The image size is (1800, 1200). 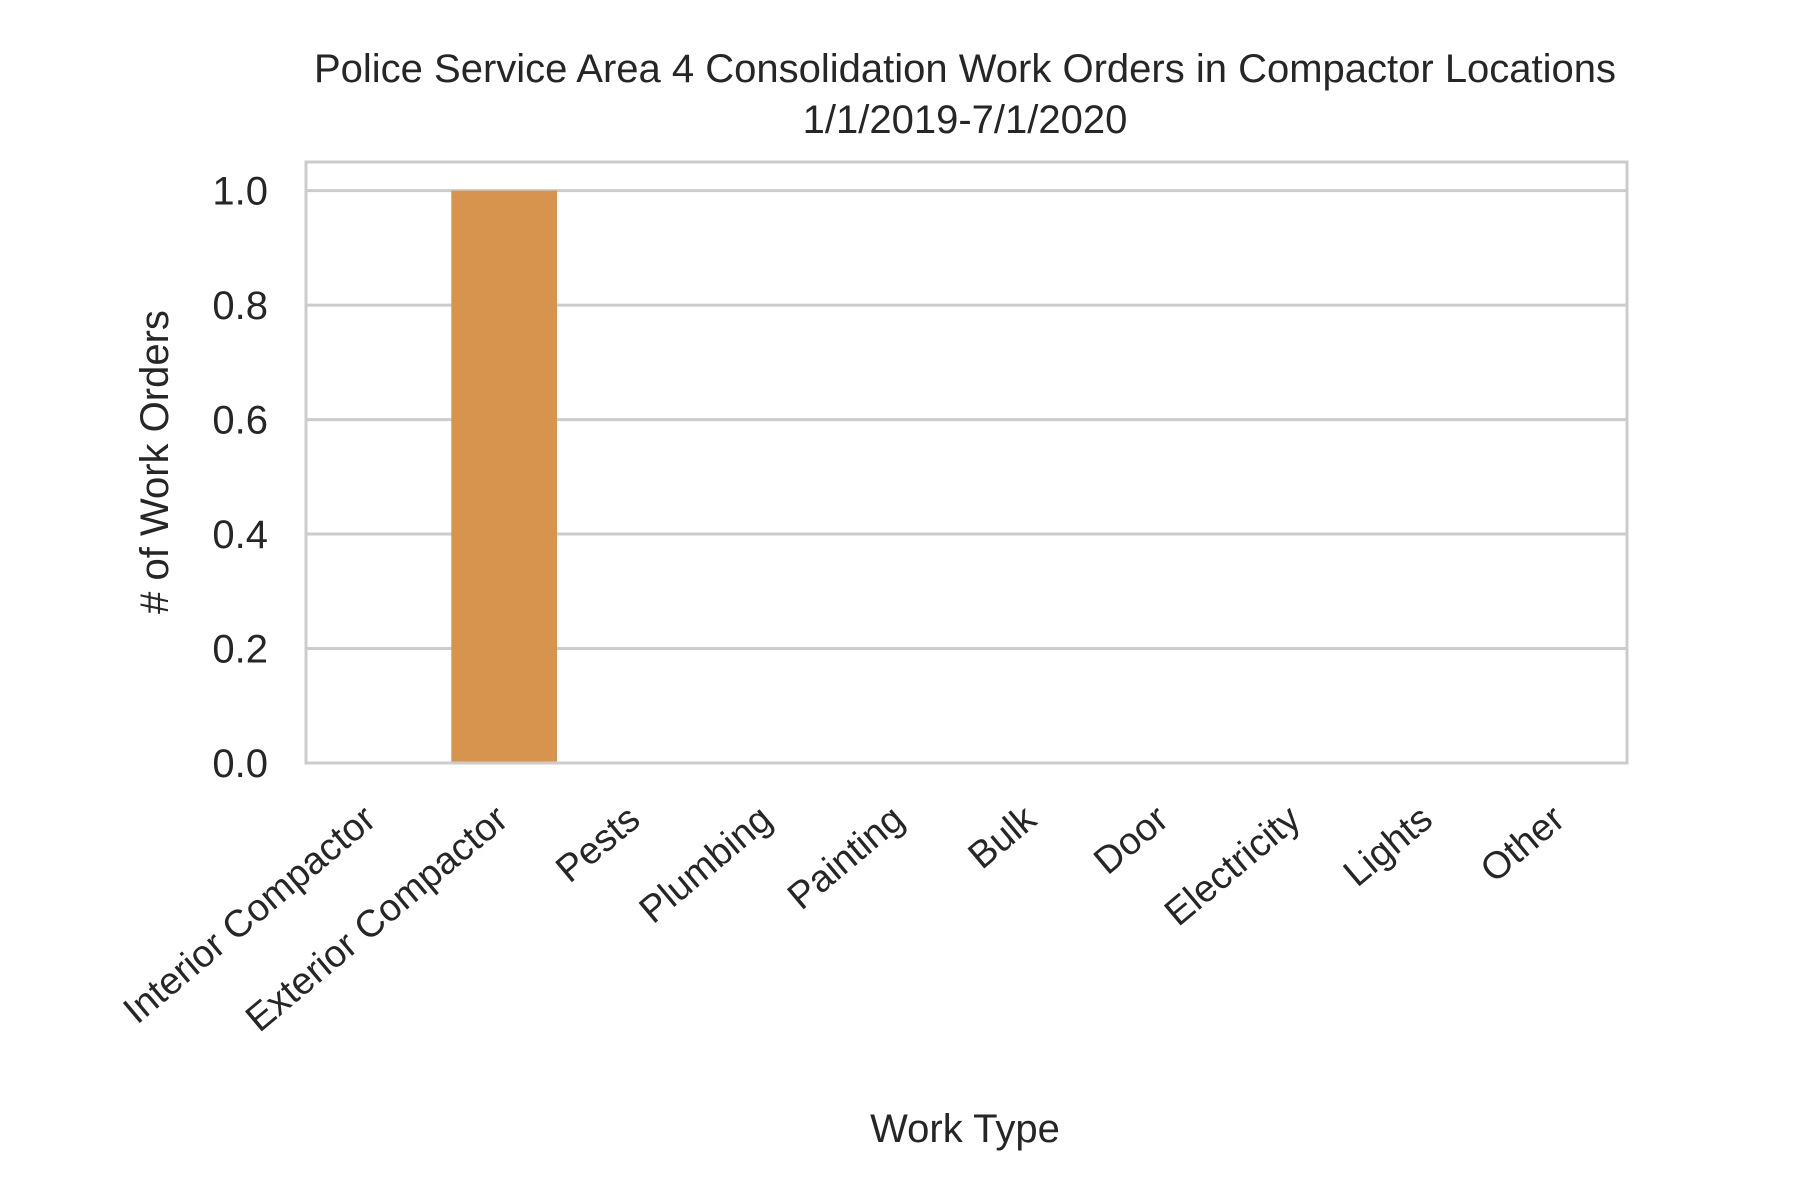 What do you see at coordinates (846, 858) in the screenshot?
I see `x-tick-label: Painting` at bounding box center [846, 858].